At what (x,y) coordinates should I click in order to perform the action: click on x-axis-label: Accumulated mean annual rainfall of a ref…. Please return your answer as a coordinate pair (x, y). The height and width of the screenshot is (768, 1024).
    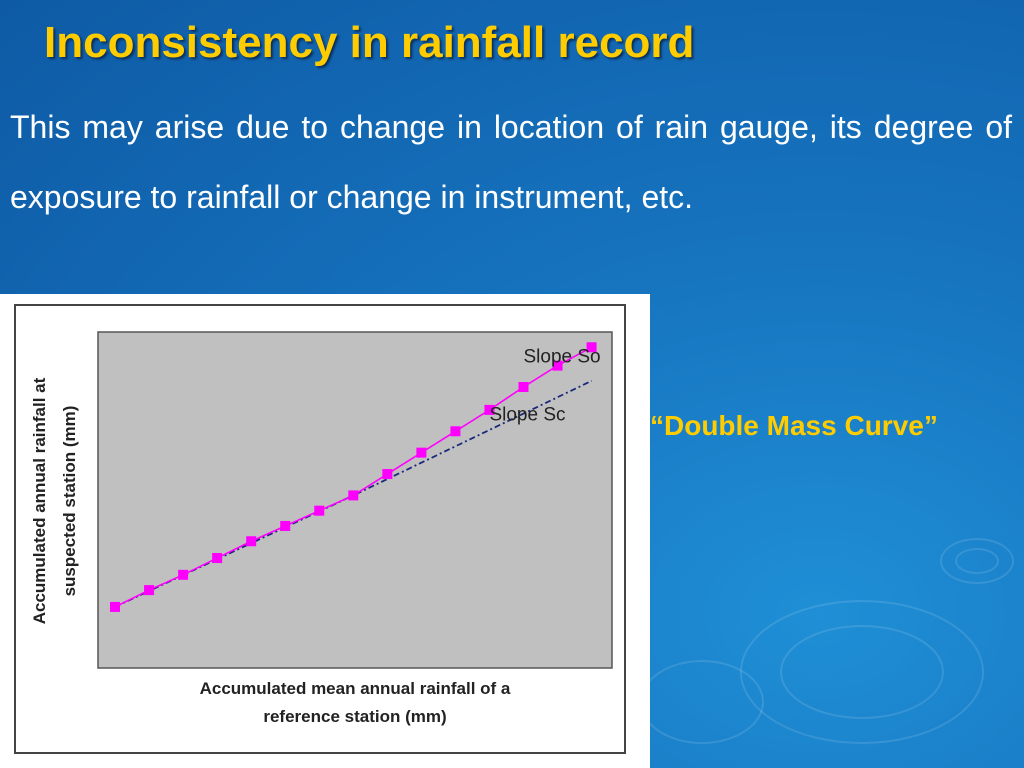
    Looking at the image, I should click on (355, 702).